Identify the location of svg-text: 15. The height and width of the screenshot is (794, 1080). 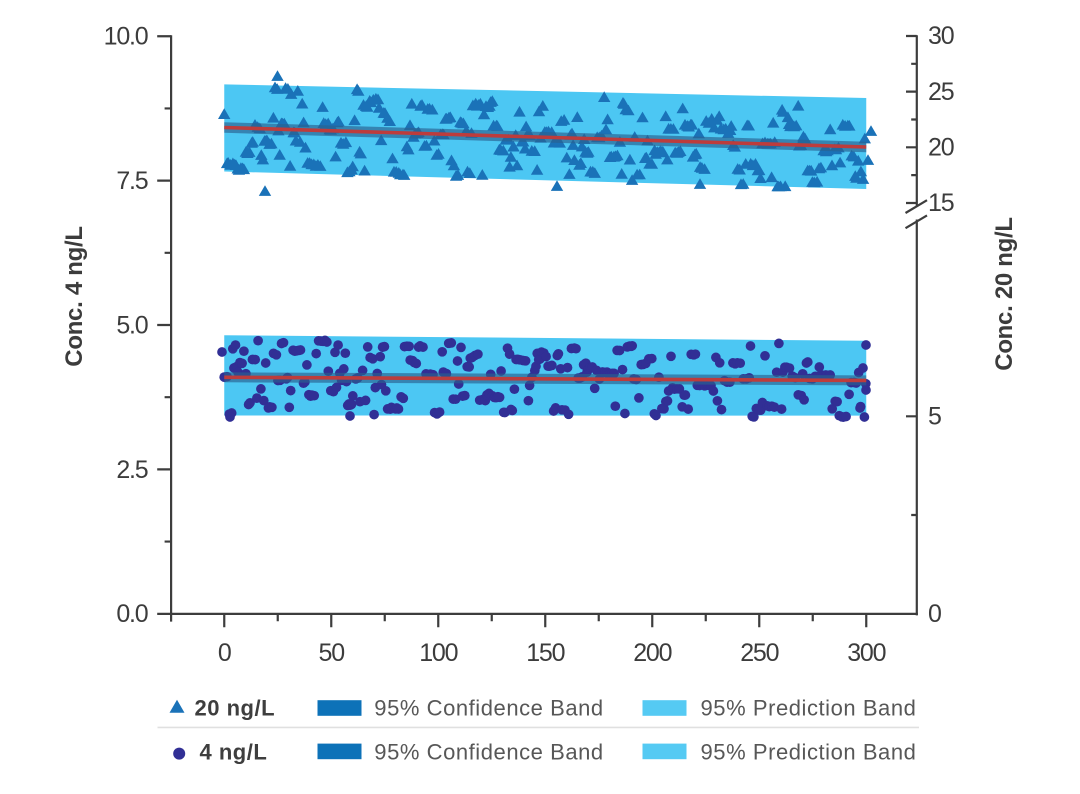
(941, 203).